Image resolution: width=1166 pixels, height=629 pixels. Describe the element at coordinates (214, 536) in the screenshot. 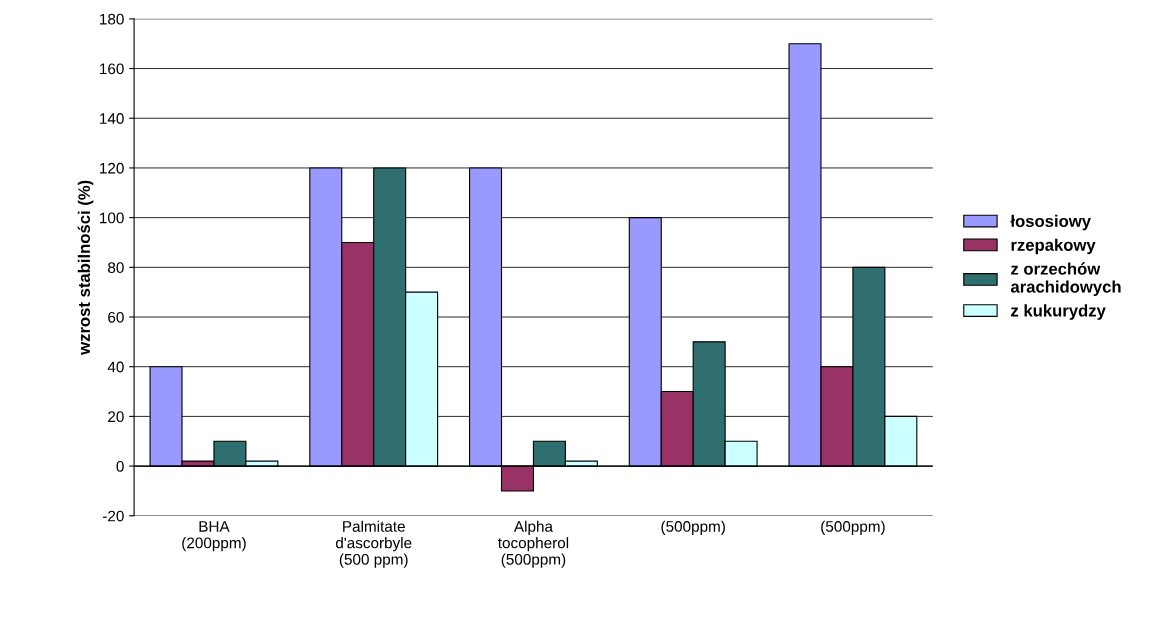

I see `x-tick-label: BHA (200ppm)` at that location.